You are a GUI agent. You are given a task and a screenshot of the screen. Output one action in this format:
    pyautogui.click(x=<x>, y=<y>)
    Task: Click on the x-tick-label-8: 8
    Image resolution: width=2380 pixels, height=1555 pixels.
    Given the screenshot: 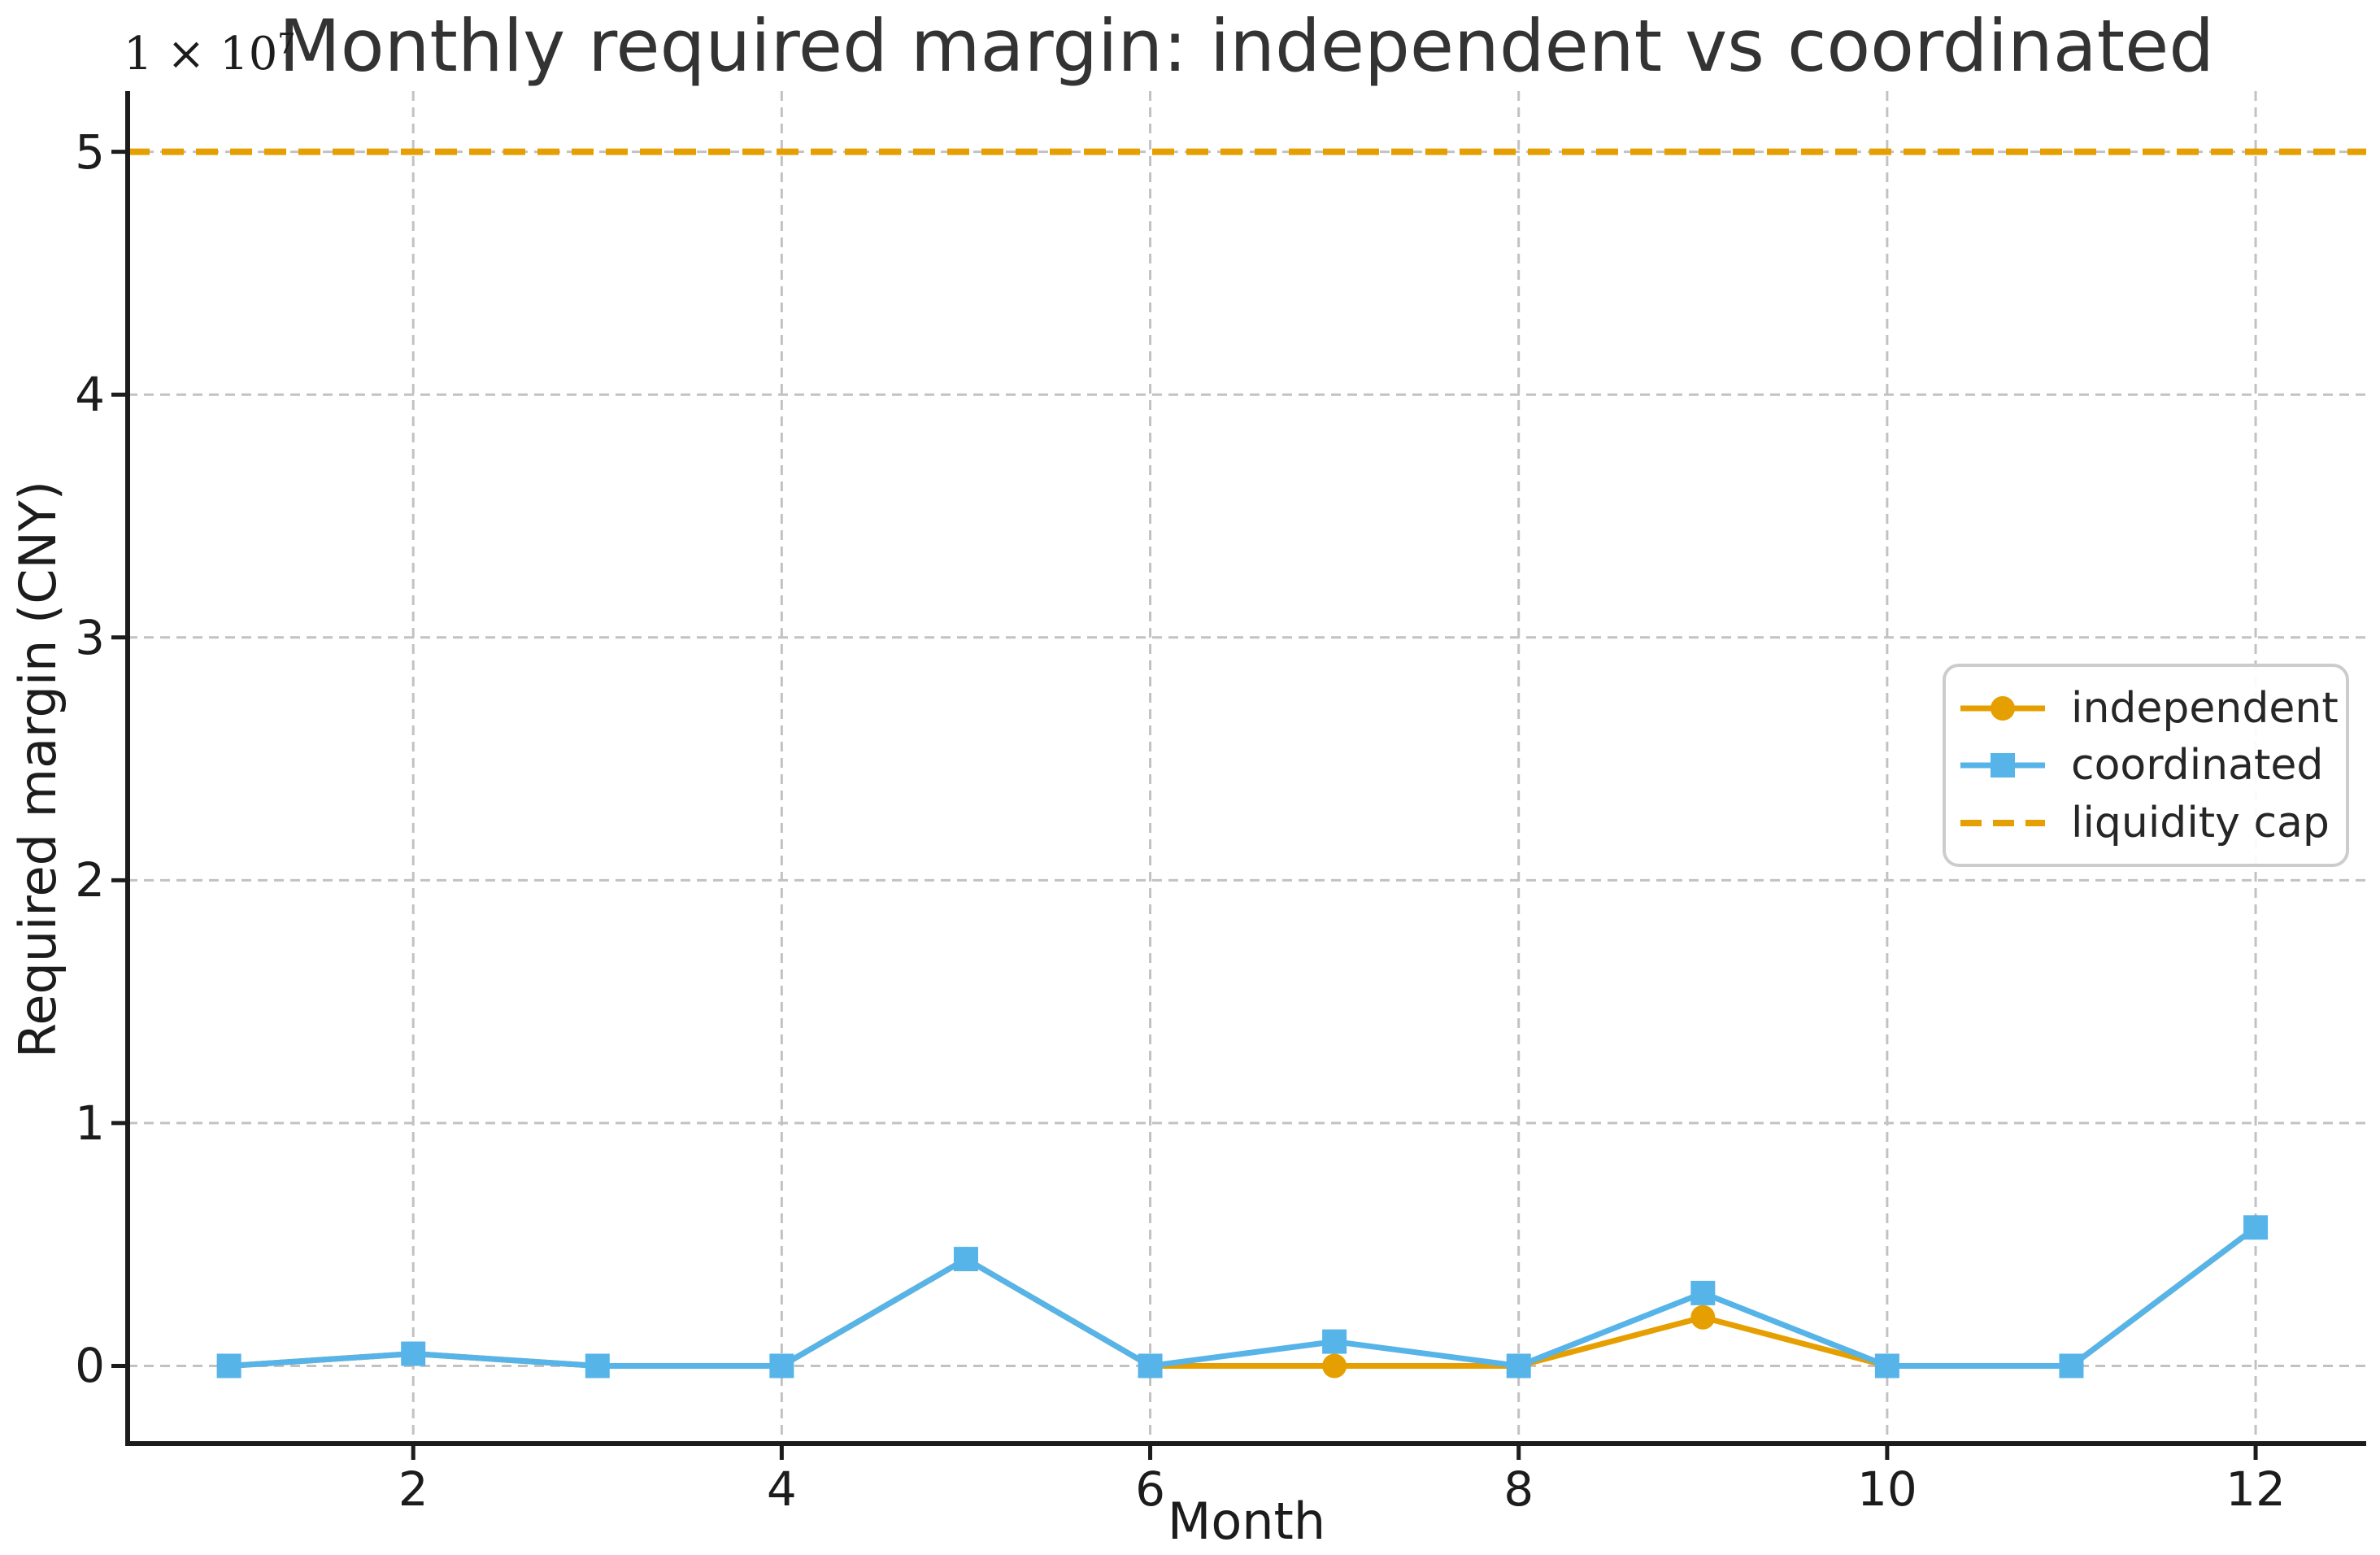 What is the action you would take?
    pyautogui.click(x=1518, y=1489)
    